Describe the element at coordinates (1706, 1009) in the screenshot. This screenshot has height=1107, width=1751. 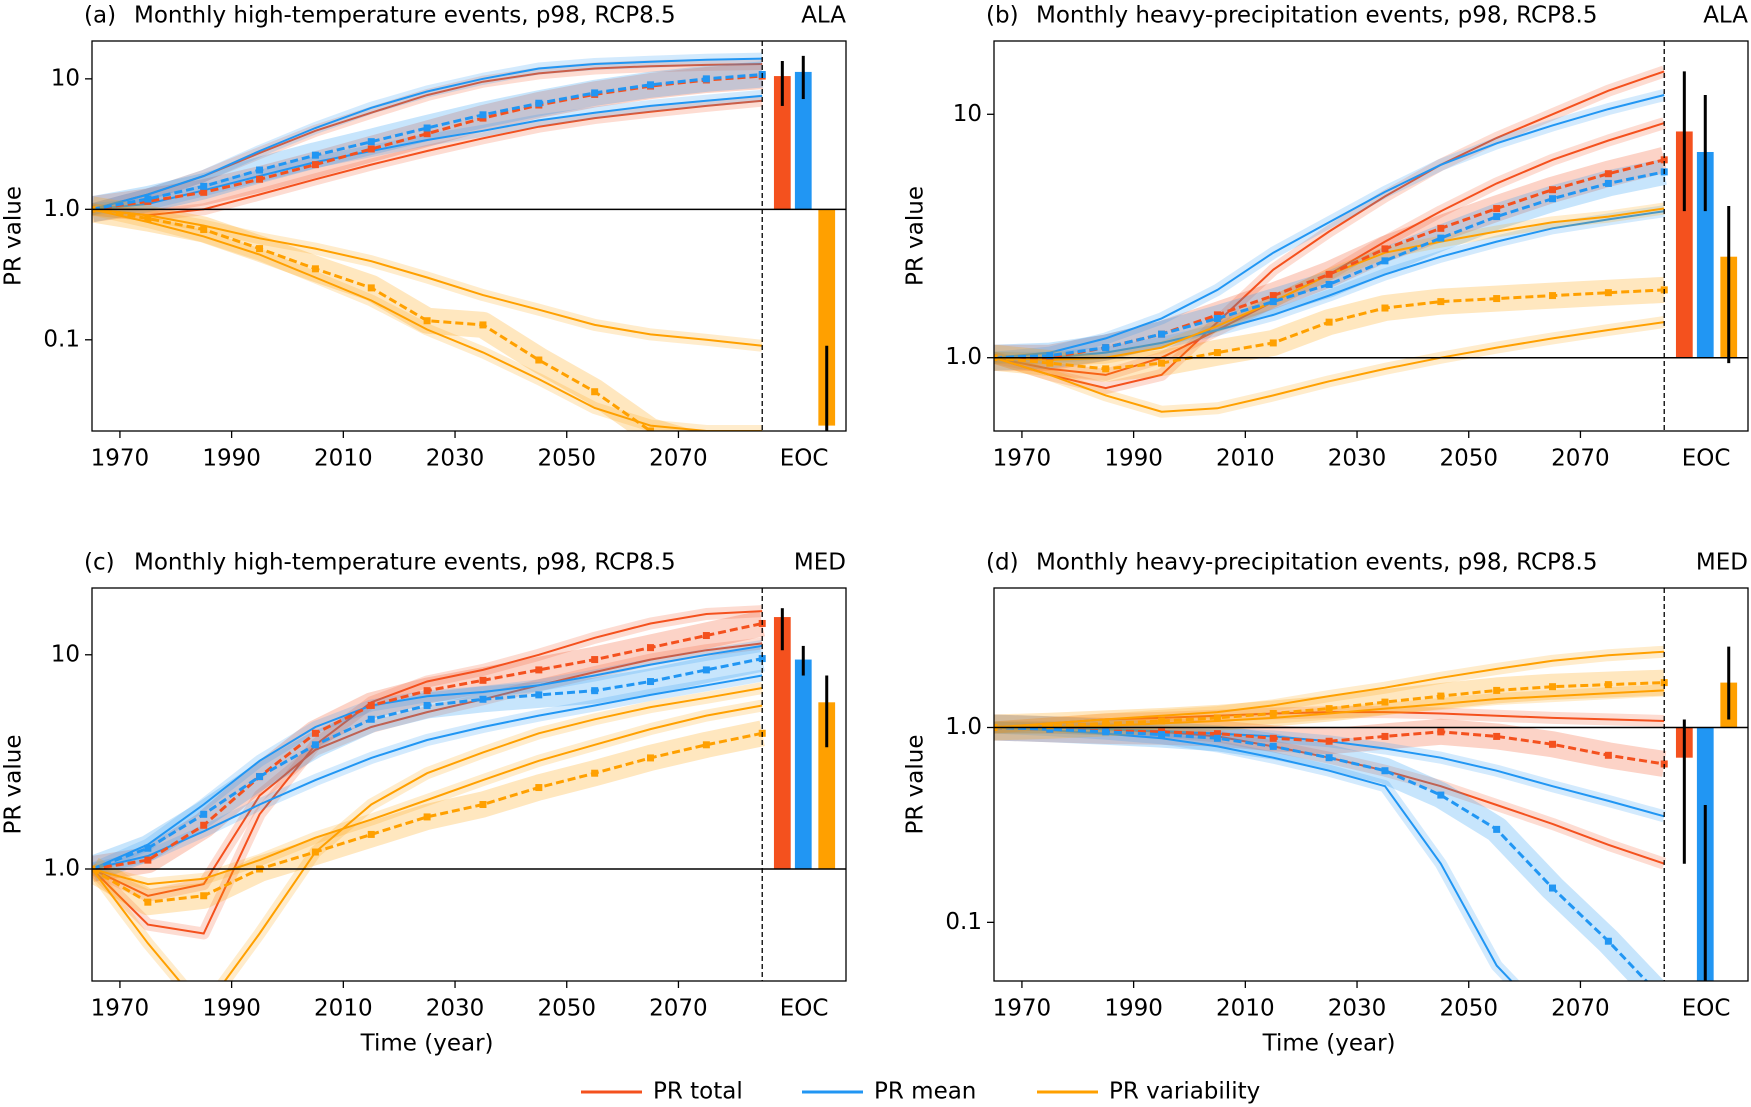
I see `eoc-label: EOC` at that location.